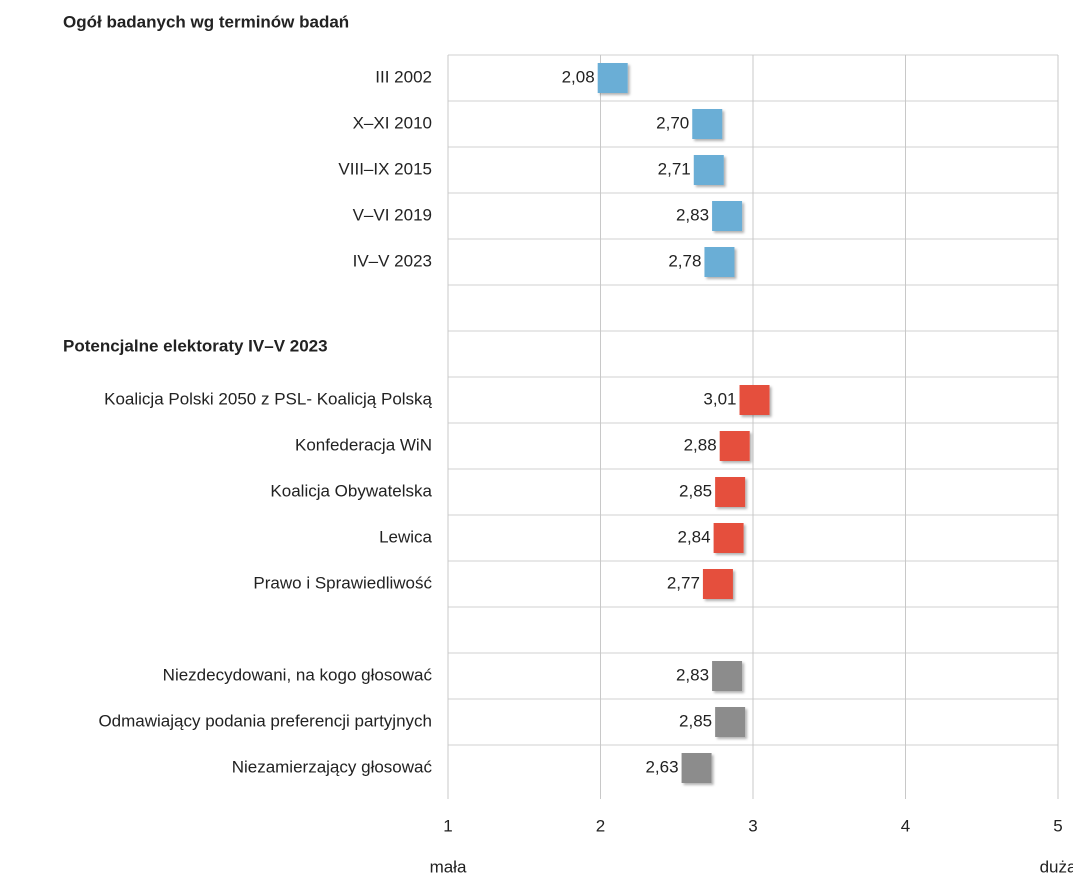  I want to click on y-tick-label: X–XI 2010, so click(392, 122).